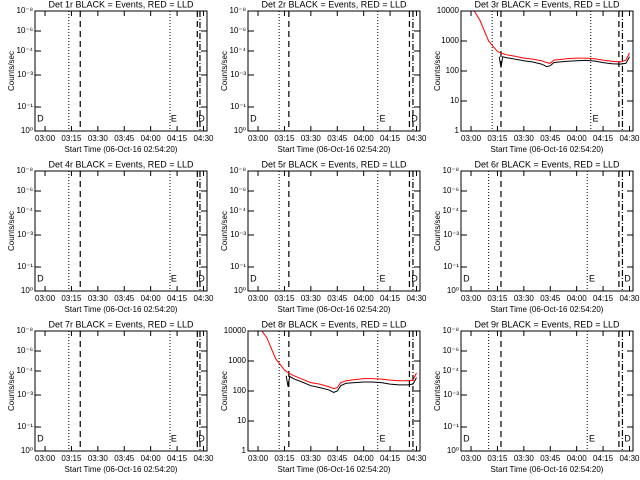 The image size is (640, 480). What do you see at coordinates (244, 450) in the screenshot?
I see `y-tick-label: 1` at bounding box center [244, 450].